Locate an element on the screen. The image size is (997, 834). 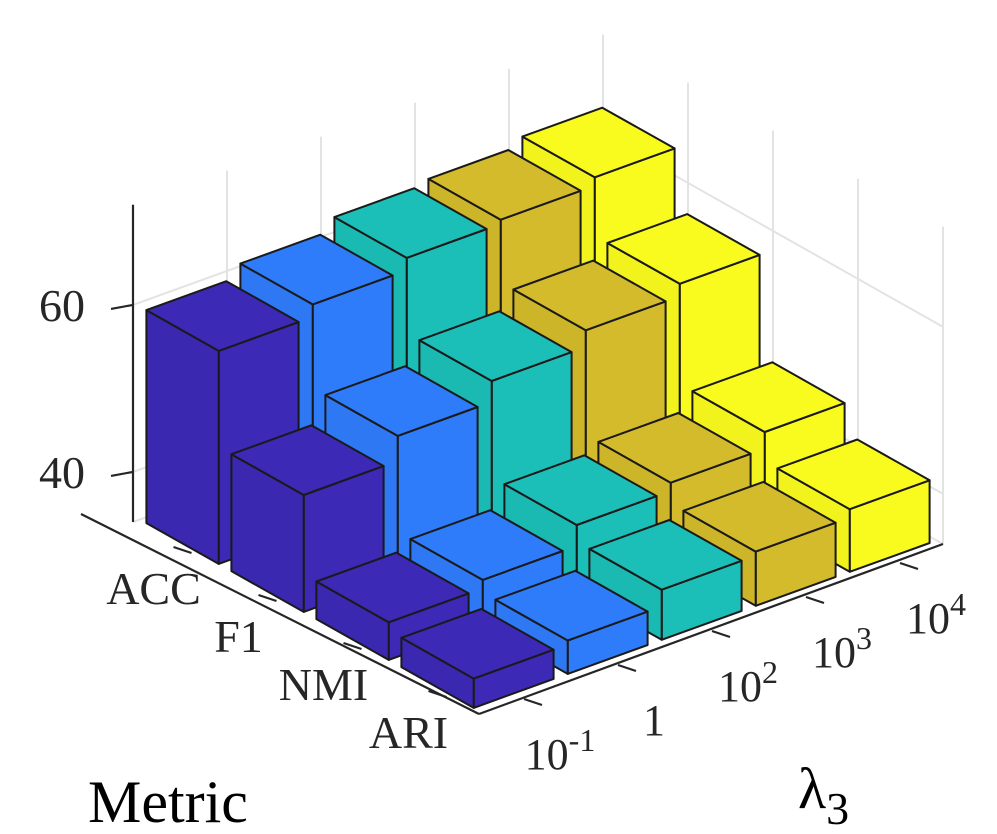
metric-tick-label: F1 is located at coordinates (238, 636).